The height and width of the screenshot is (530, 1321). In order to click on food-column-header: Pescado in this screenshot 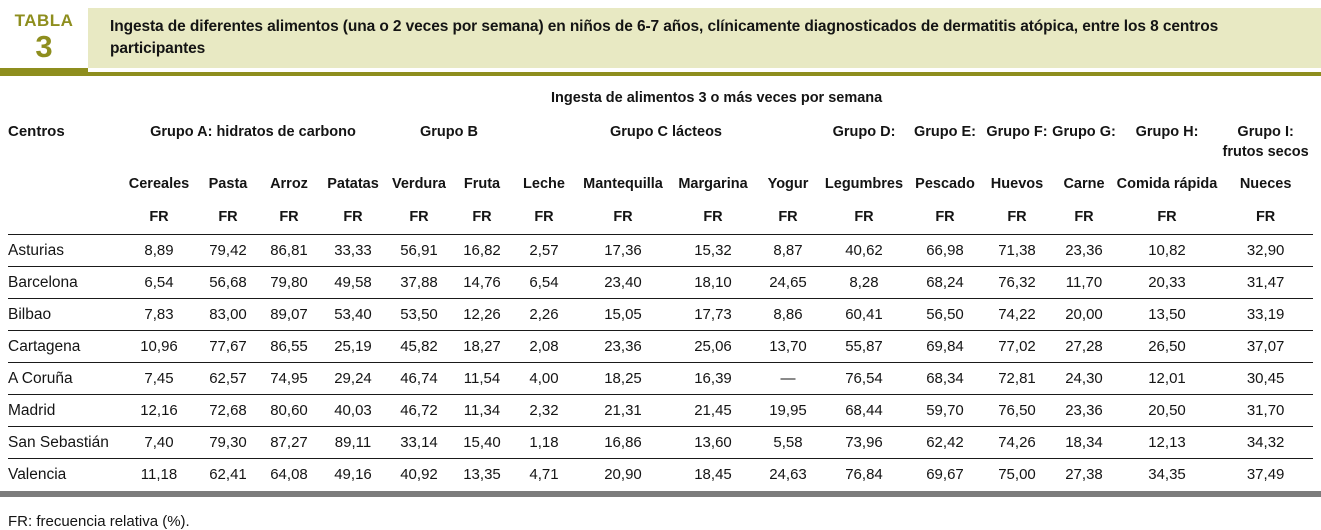, I will do `click(945, 184)`.